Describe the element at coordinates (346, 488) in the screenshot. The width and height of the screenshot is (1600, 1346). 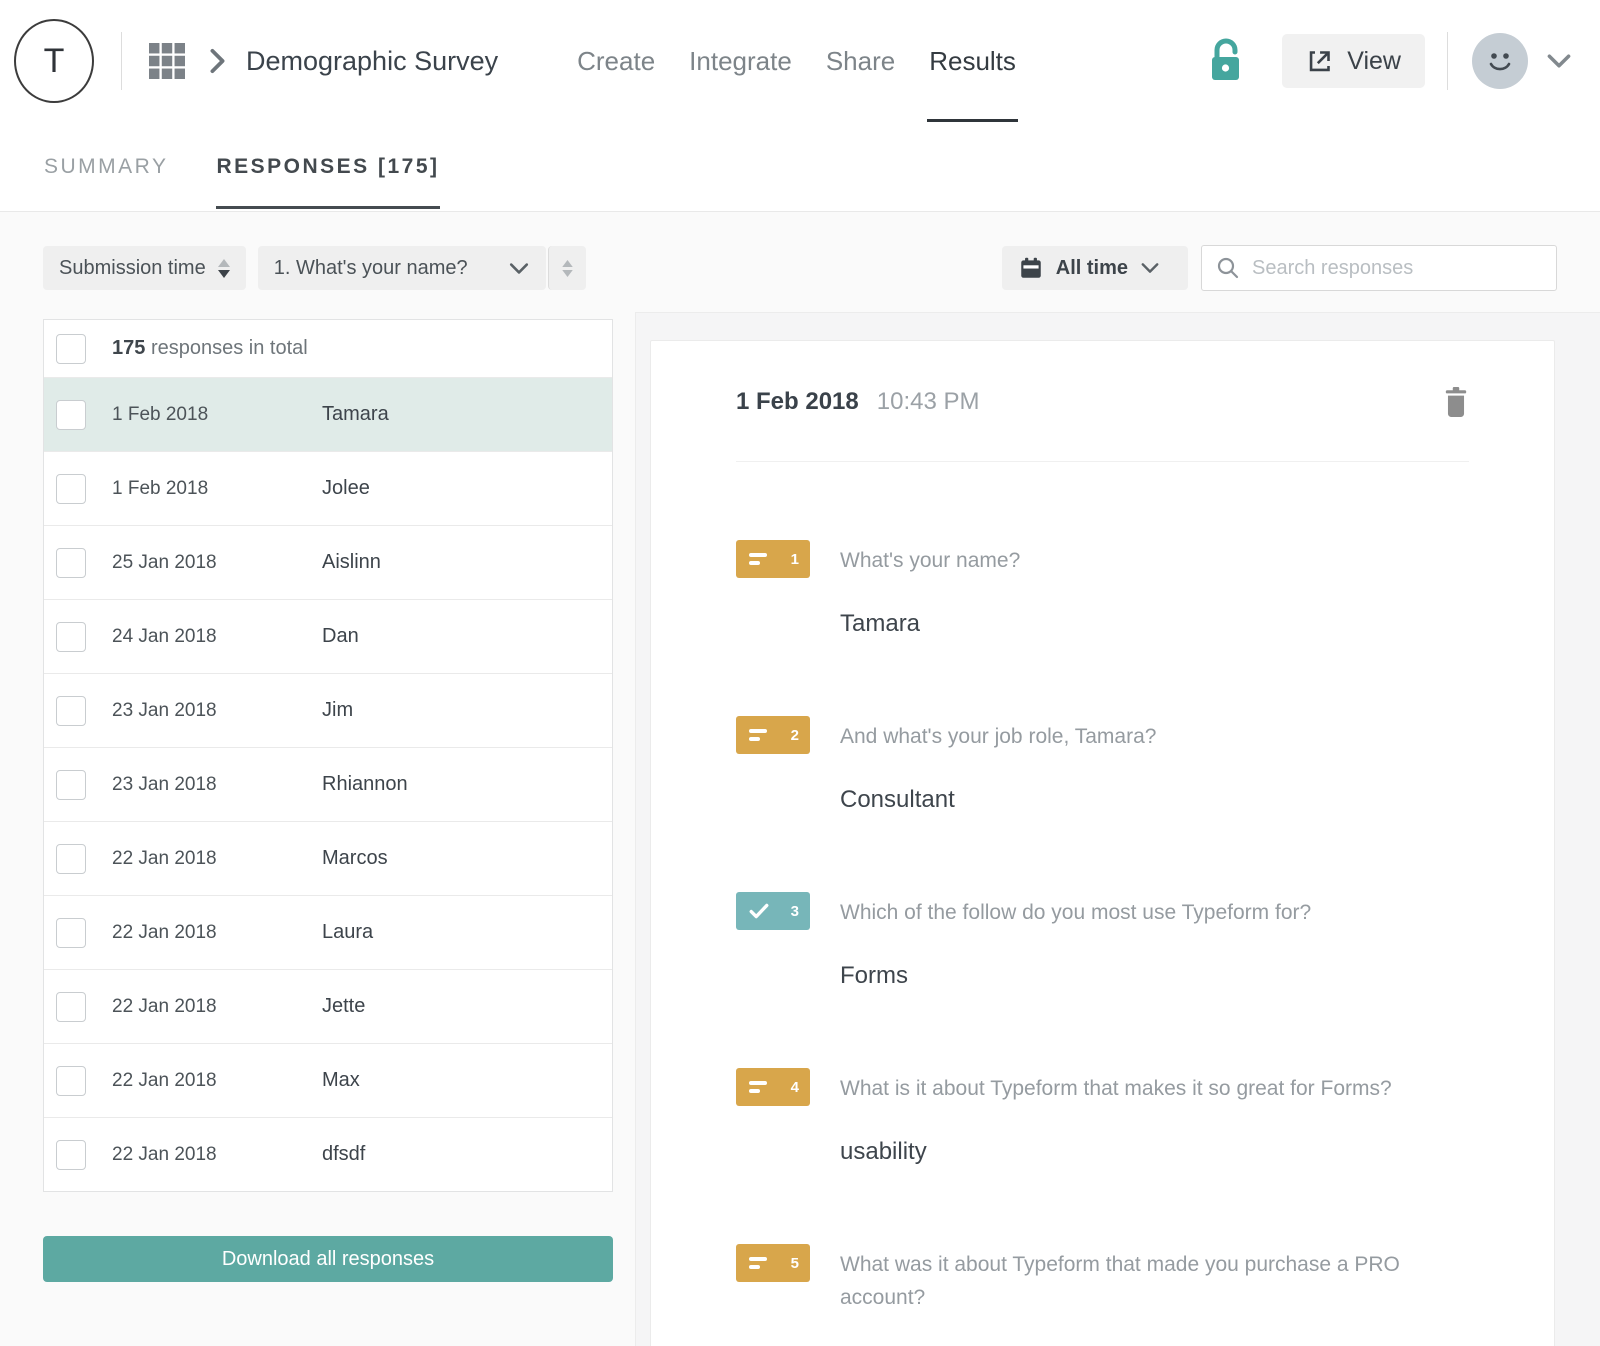
I see `row-name: Jolee` at that location.